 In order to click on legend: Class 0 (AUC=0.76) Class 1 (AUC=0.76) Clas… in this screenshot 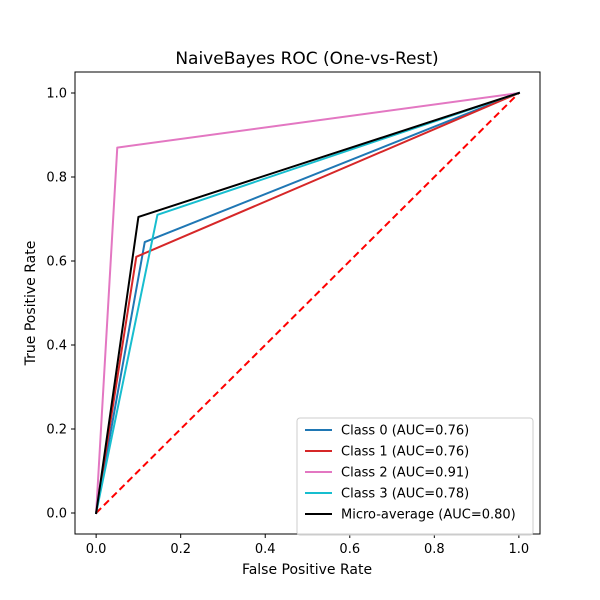, I will do `click(415, 476)`.